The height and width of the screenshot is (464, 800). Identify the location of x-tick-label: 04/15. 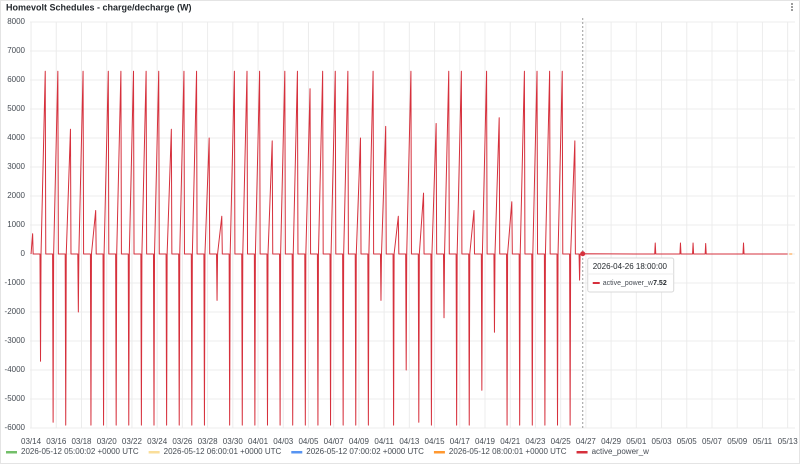
(435, 441).